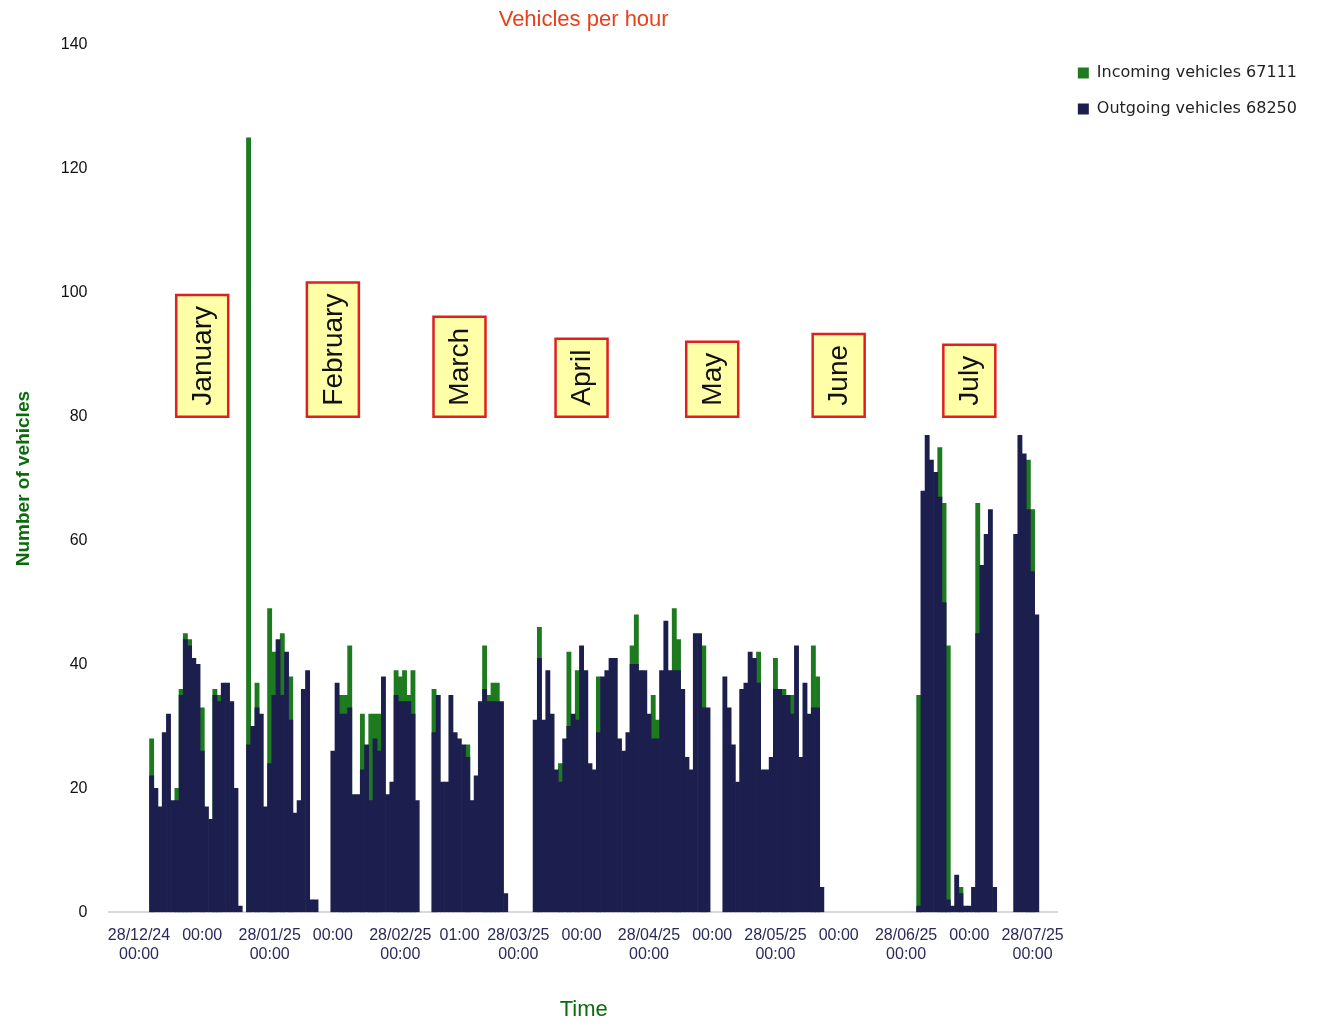 This screenshot has width=1317, height=1031. I want to click on annotation: March, so click(459, 366).